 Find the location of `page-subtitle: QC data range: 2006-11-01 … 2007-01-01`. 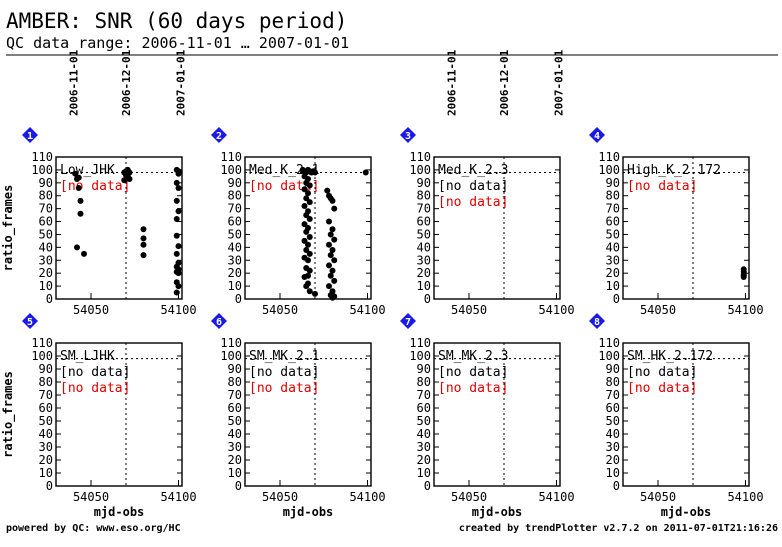

page-subtitle: QC data range: 2006-11-01 … 2007-01-01 is located at coordinates (177, 43).